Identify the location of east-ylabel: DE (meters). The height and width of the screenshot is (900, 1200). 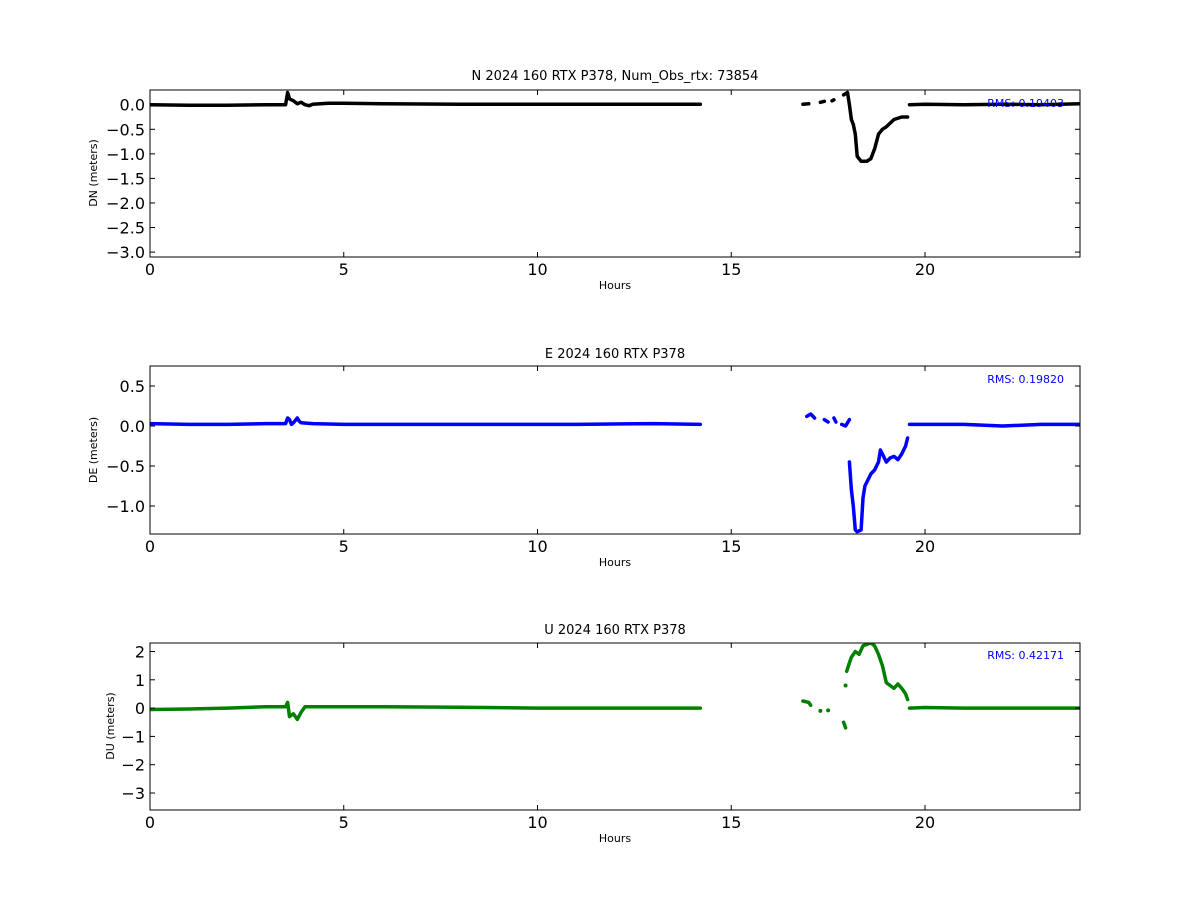
(93, 450).